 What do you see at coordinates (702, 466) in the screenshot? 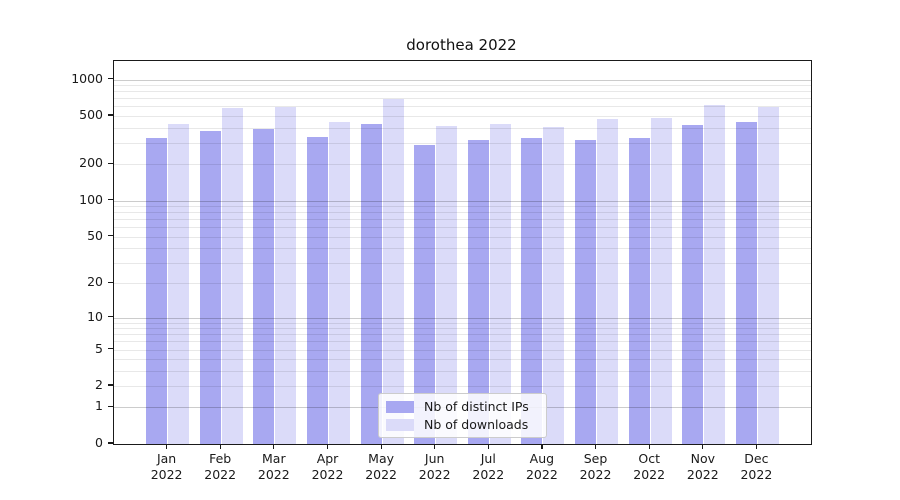
I see `x-tick-label-nov: Nov 2022` at bounding box center [702, 466].